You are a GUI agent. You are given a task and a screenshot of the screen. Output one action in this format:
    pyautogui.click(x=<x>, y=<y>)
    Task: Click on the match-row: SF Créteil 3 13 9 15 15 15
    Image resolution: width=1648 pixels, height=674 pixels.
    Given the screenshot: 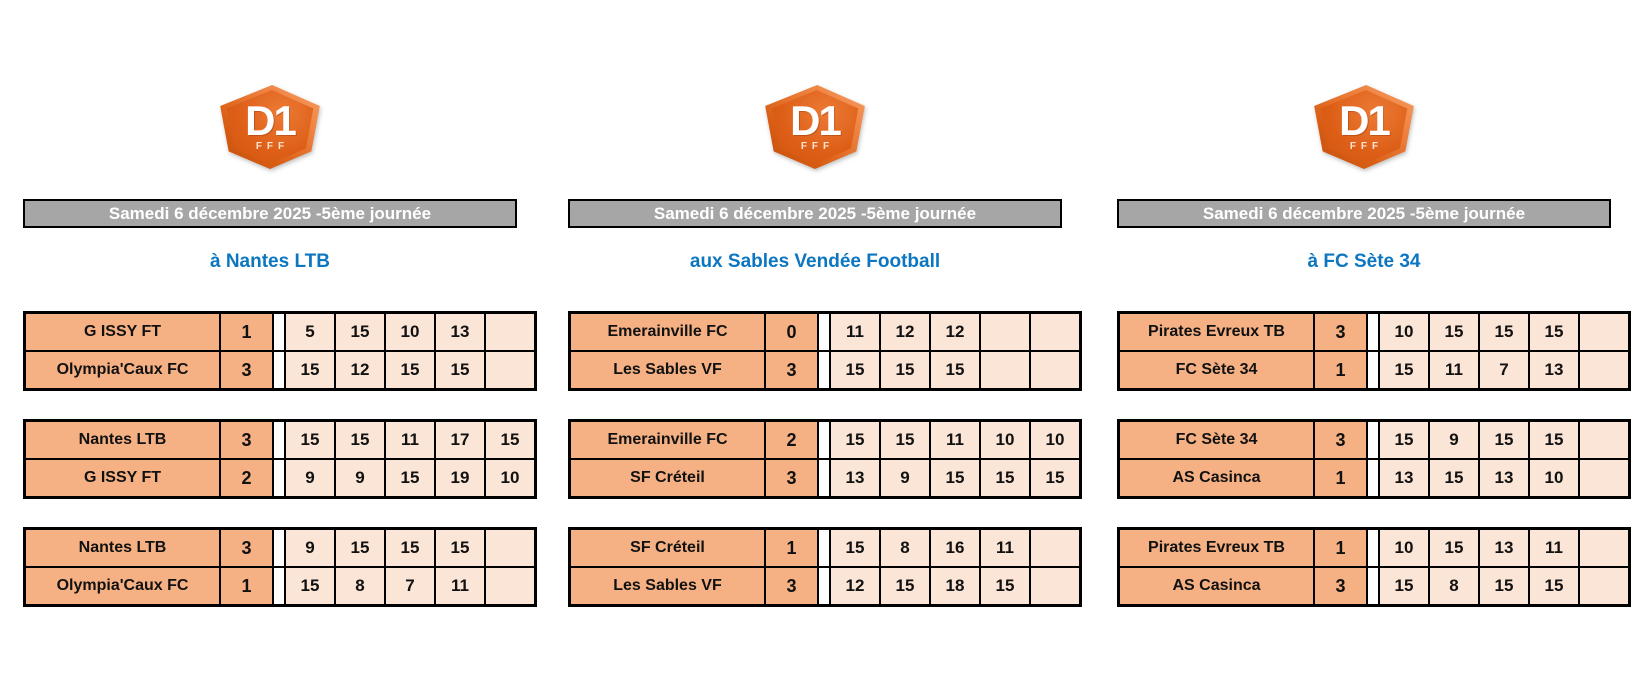 What is the action you would take?
    pyautogui.click(x=825, y=478)
    